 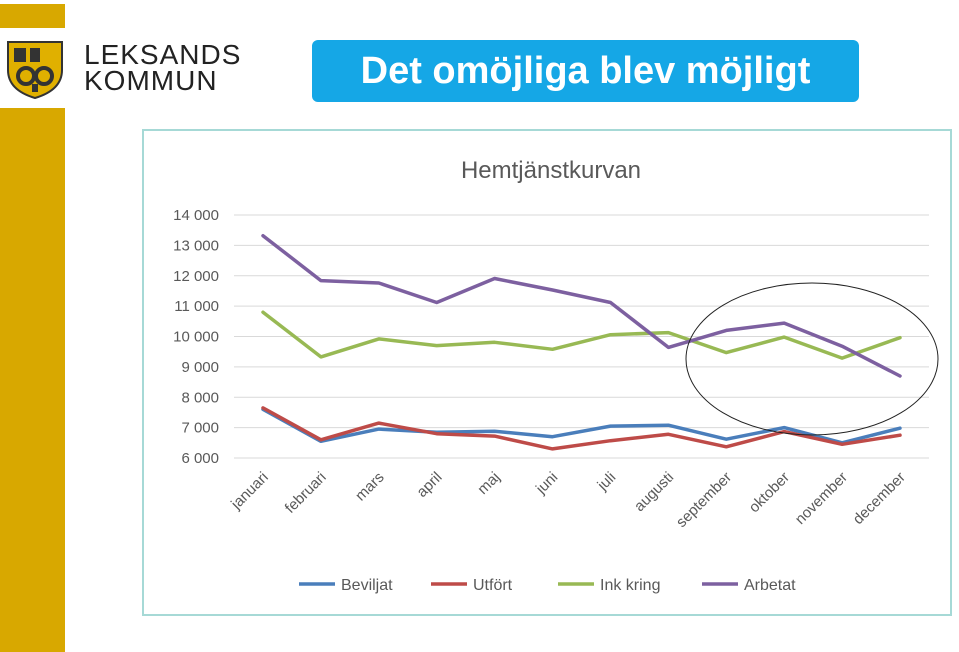 What do you see at coordinates (821, 498) in the screenshot?
I see `x-tick-label: november` at bounding box center [821, 498].